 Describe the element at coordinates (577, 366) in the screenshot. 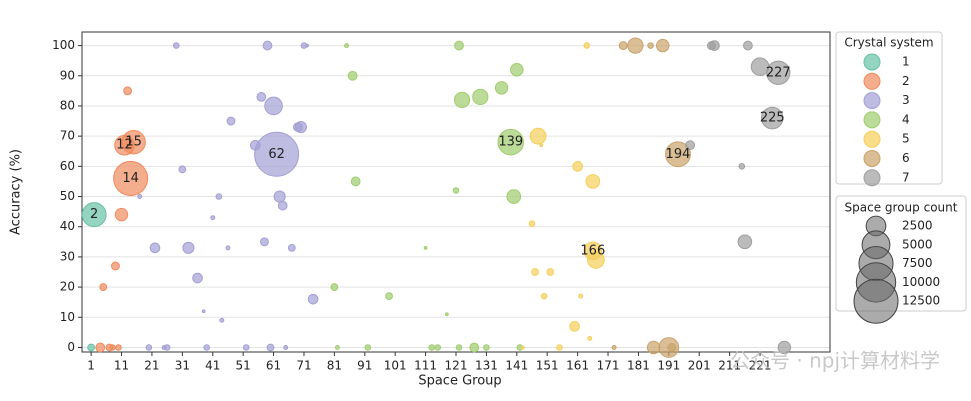

I see `x-tick-label: 161` at that location.